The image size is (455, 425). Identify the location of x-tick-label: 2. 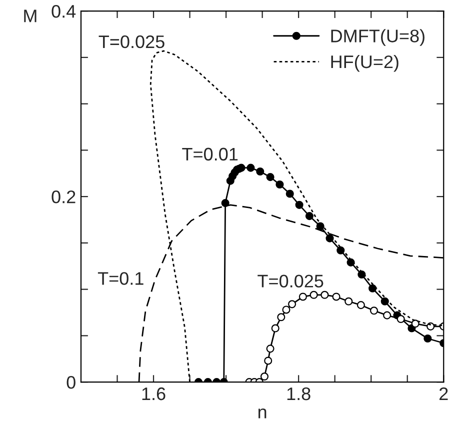
(444, 393).